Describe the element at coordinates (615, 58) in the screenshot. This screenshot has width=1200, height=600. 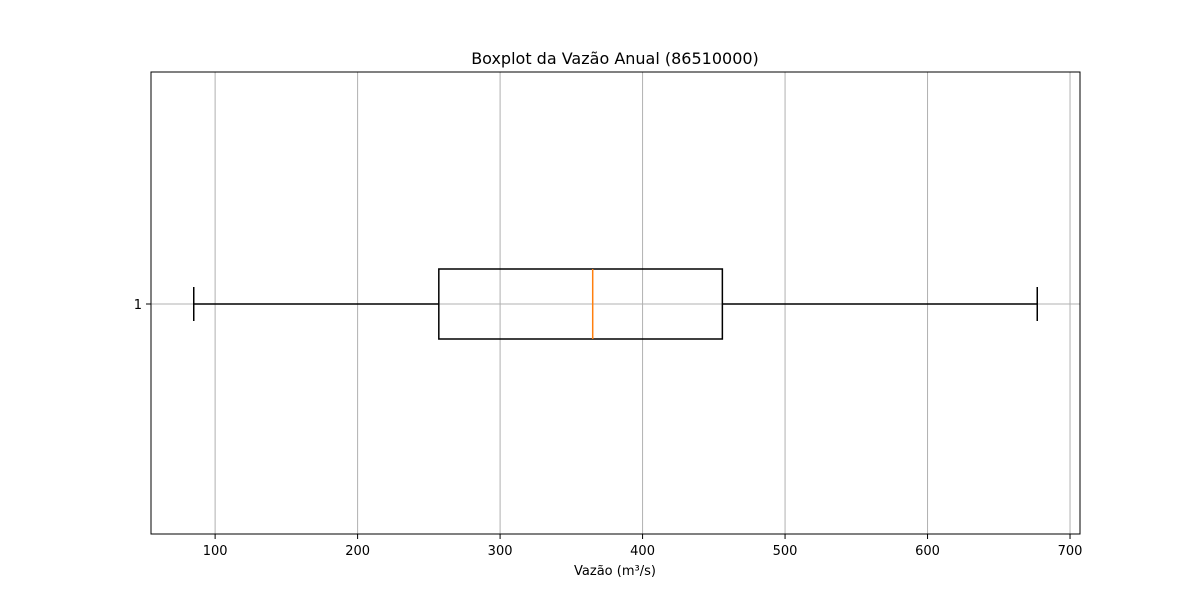
I see `chart-title: Boxplot da Vazão Anual (86510000)` at that location.